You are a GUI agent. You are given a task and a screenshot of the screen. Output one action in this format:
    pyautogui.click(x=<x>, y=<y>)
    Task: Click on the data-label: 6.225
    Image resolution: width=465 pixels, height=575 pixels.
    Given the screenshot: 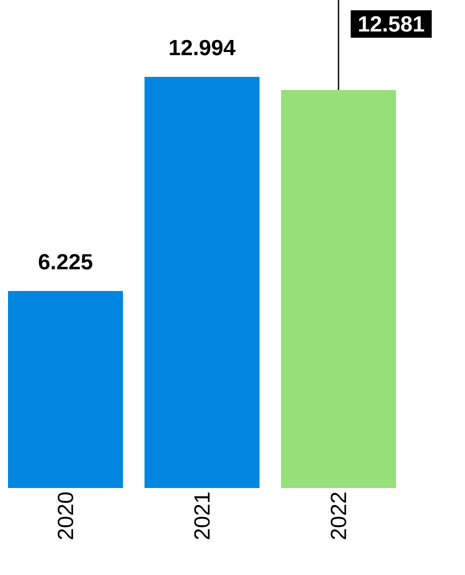 What is the action you would take?
    pyautogui.click(x=65, y=262)
    